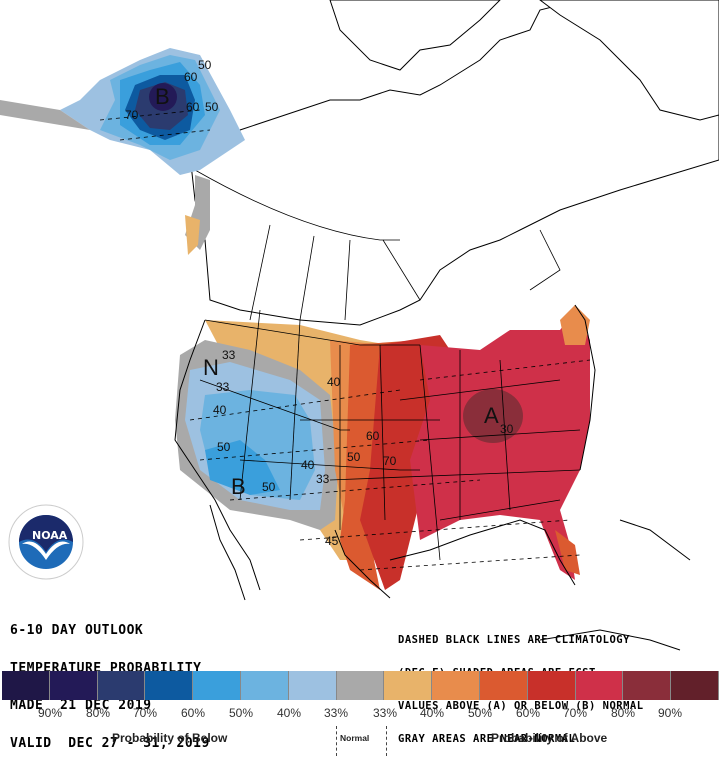 The image size is (719, 763). Describe the element at coordinates (110, 743) in the screenshot. I see `title-line-4: VALID DEC 27 - 31, 2019` at that location.